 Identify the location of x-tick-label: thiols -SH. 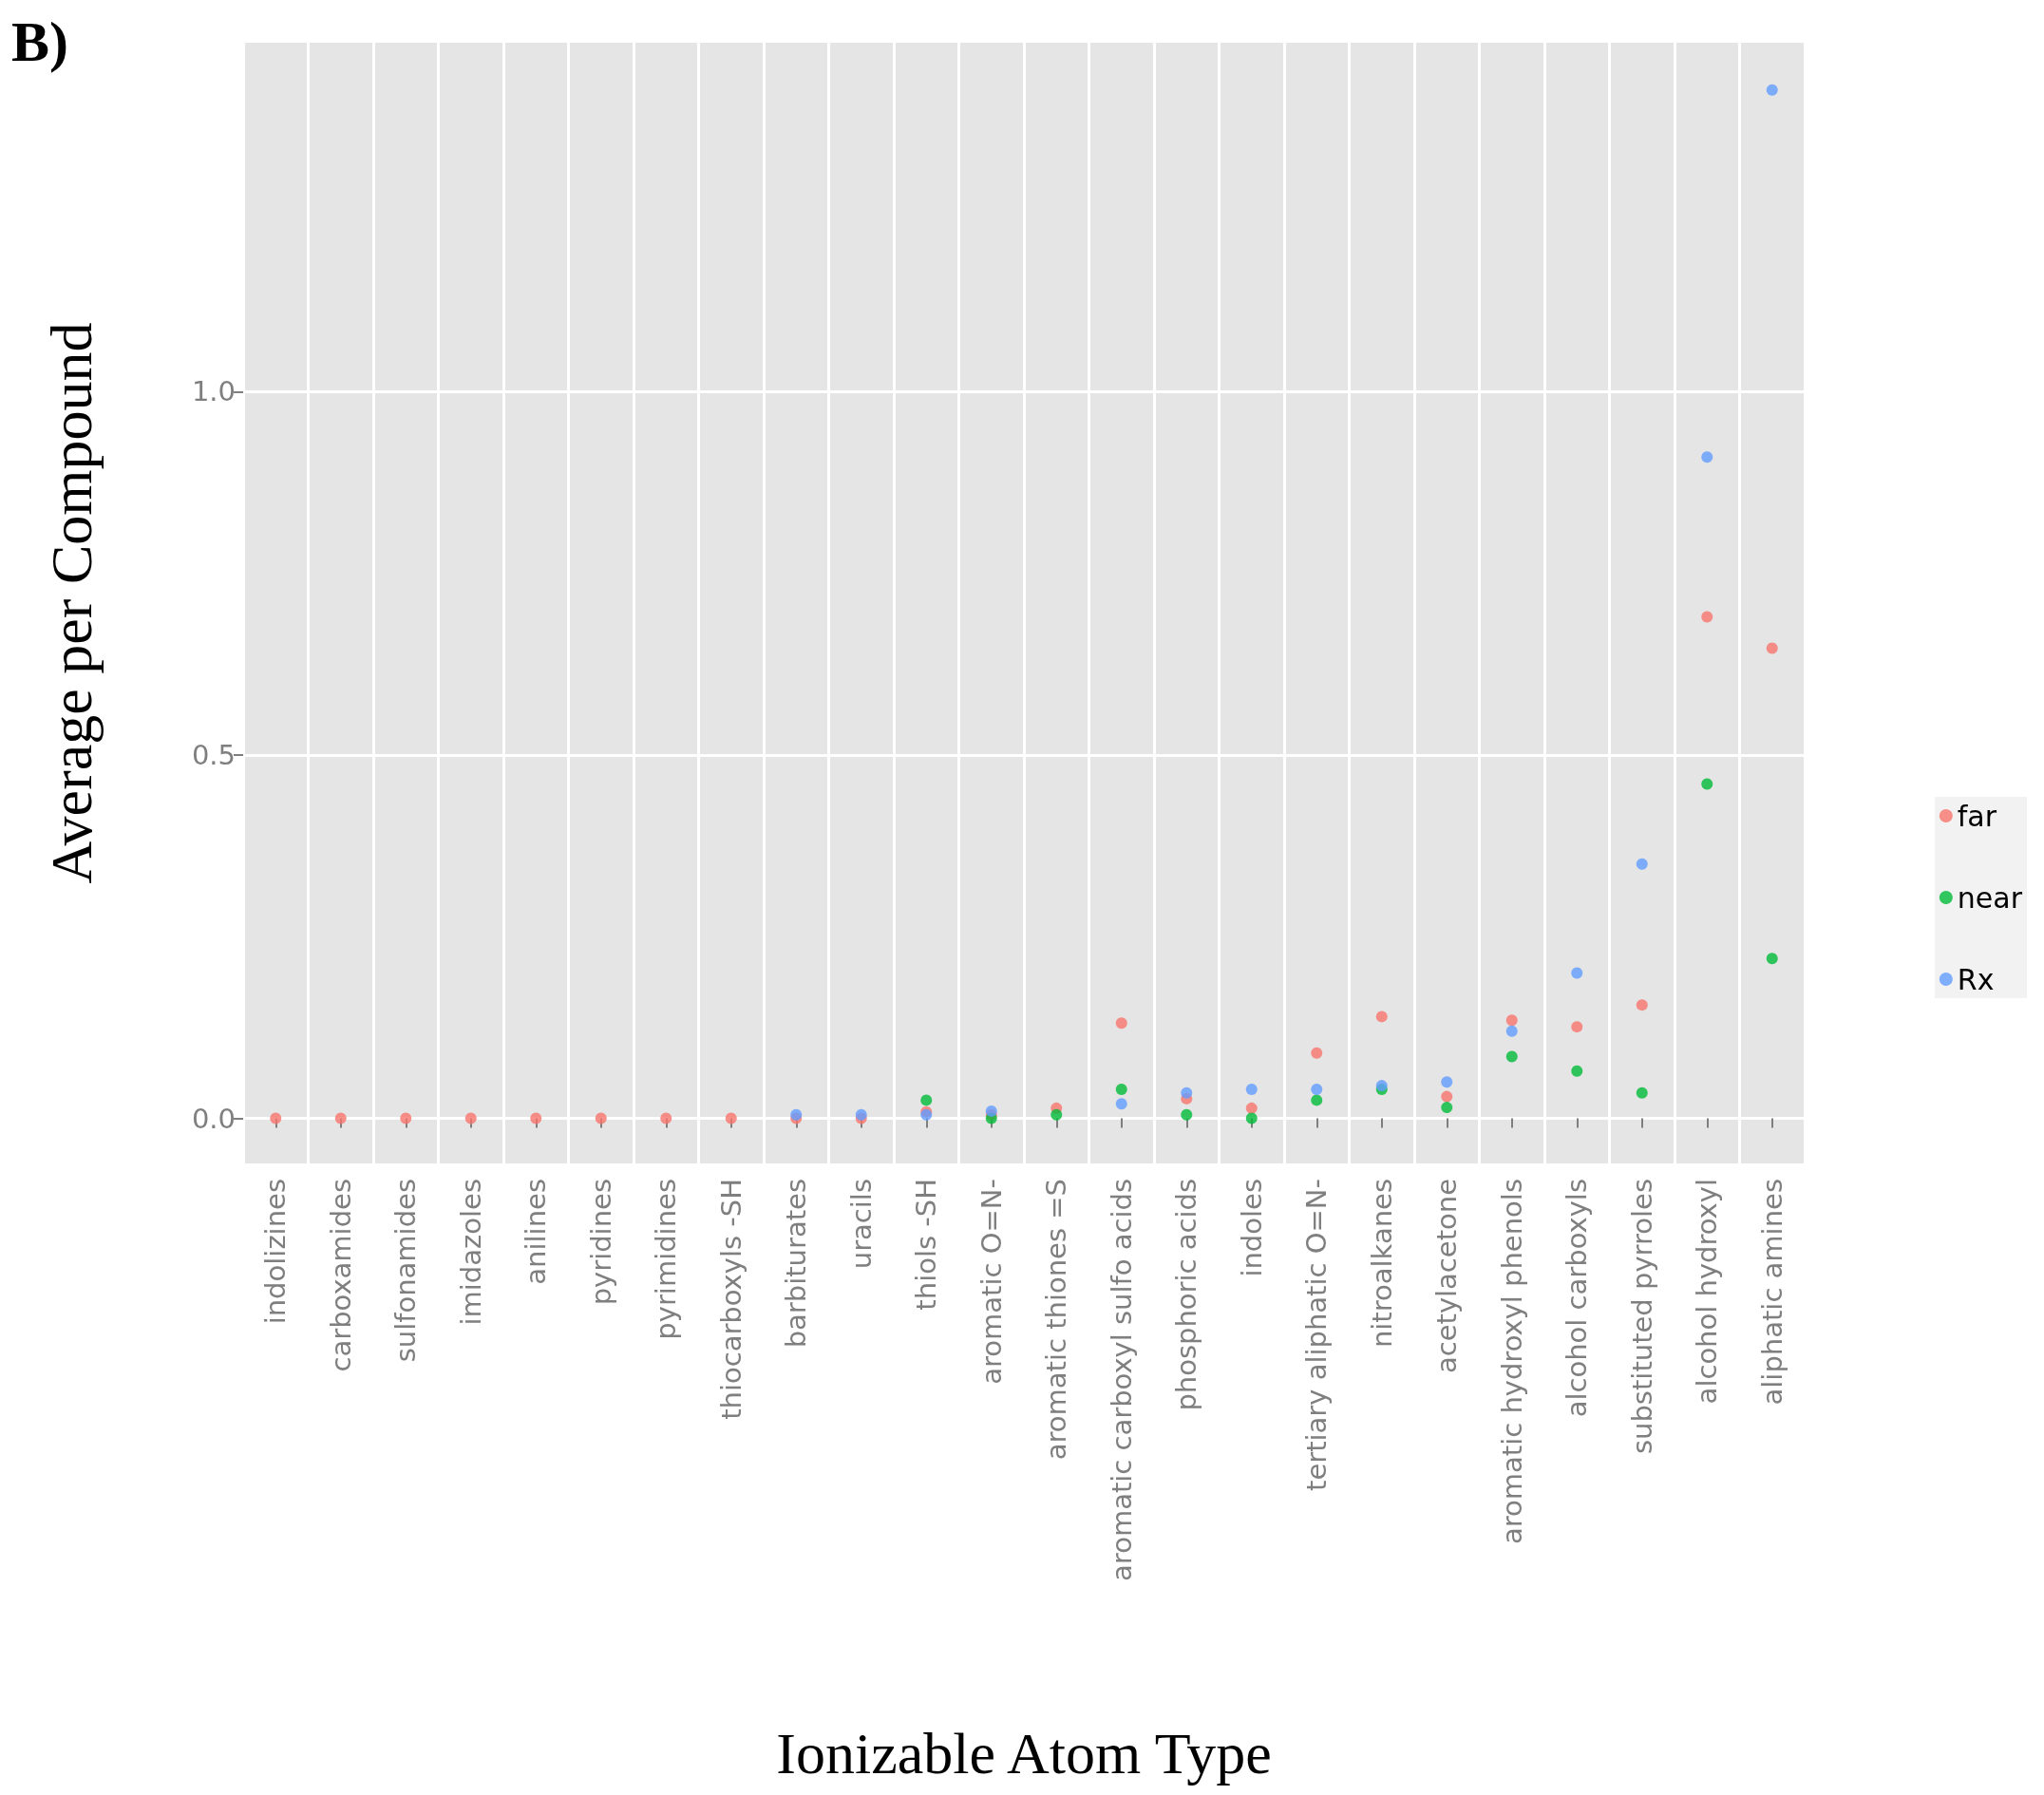
(927, 1245).